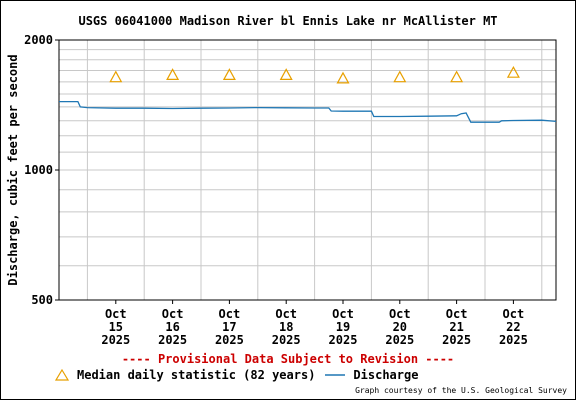 The height and width of the screenshot is (400, 576). I want to click on x-tick-label: 18, so click(286, 327).